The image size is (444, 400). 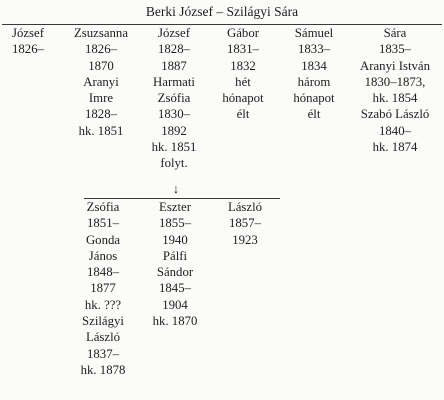 I want to click on person-line: Imre, so click(x=101, y=98).